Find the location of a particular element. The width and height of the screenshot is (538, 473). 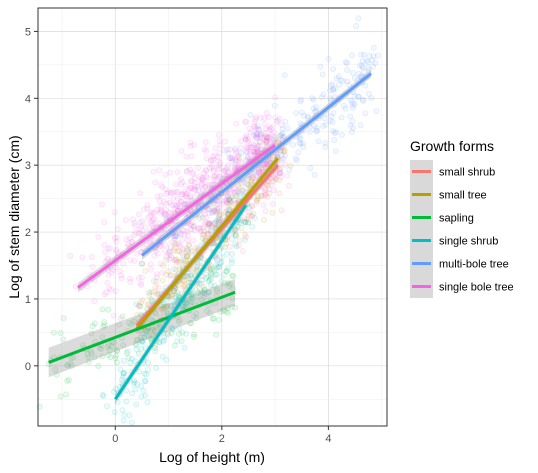

x-tick-label: 4 is located at coordinates (328, 439).